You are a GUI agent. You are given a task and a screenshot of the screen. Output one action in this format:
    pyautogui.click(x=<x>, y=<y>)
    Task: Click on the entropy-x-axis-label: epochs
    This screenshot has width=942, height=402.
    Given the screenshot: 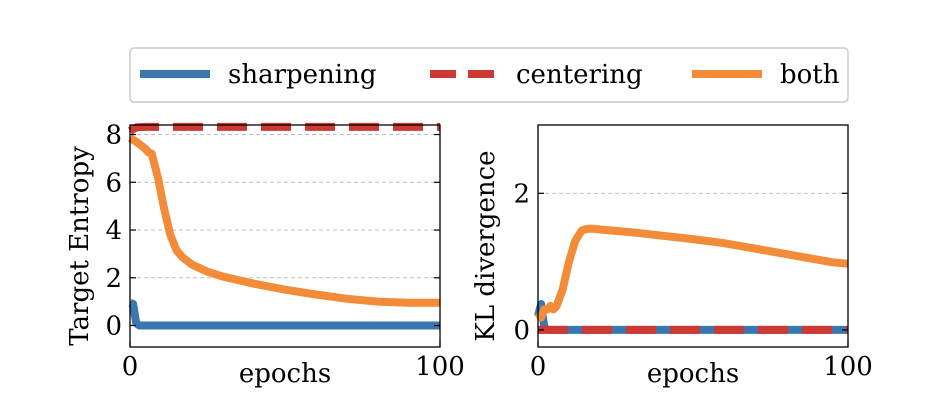 What is the action you would take?
    pyautogui.click(x=285, y=374)
    